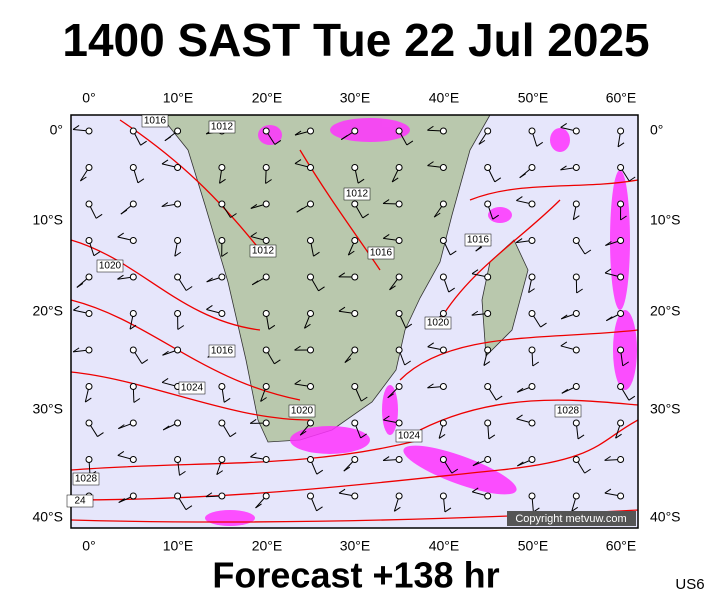 This screenshot has width=711, height=600. I want to click on isobar-label: 1016, so click(478, 240).